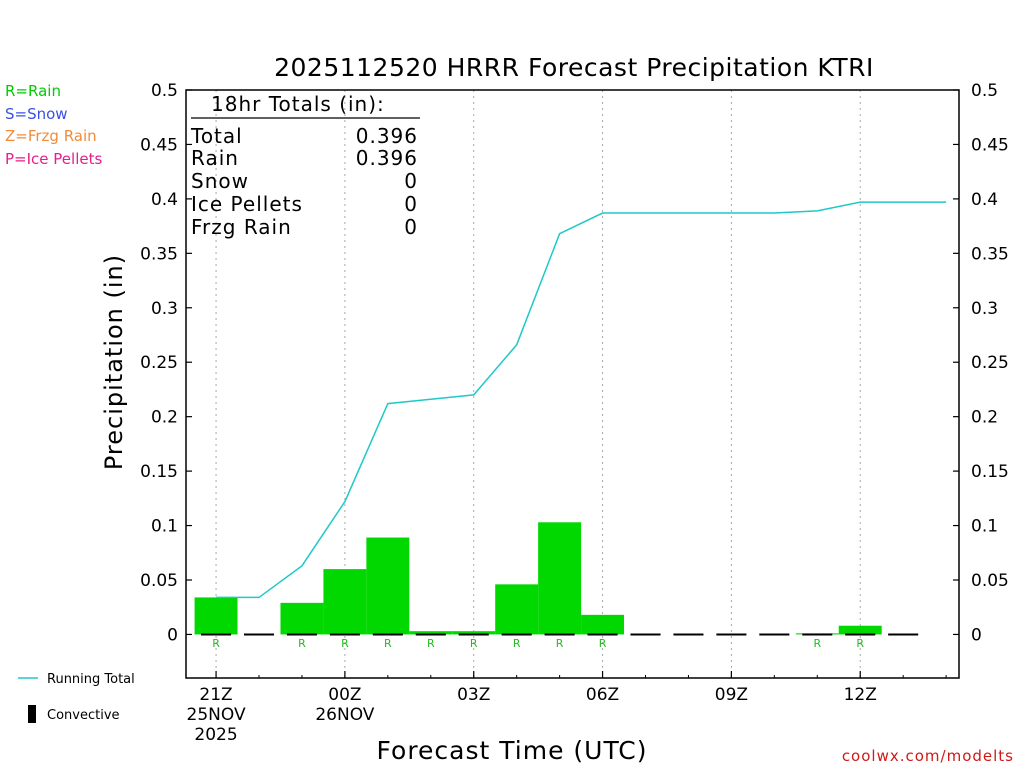 The width and height of the screenshot is (1024, 768). What do you see at coordinates (602, 695) in the screenshot?
I see `x-tick-label: 06Z` at bounding box center [602, 695].